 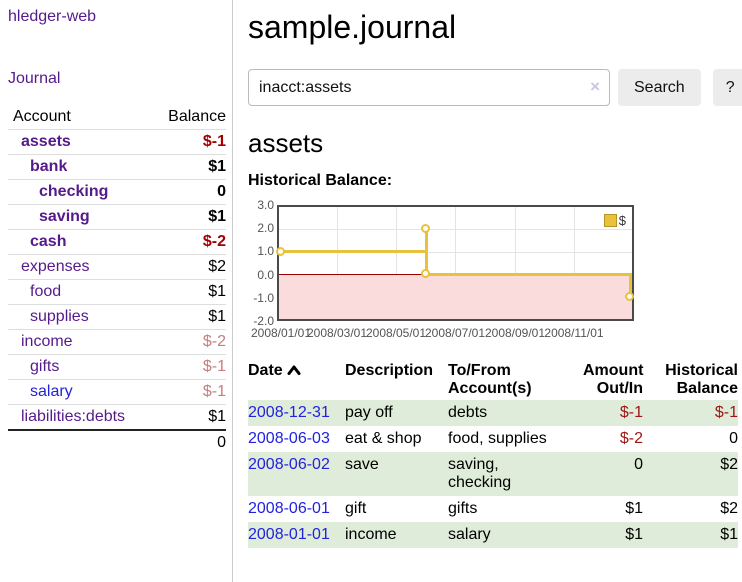 I want to click on account-row-liabilities-debts: liabilities:debts $1, so click(x=117, y=416).